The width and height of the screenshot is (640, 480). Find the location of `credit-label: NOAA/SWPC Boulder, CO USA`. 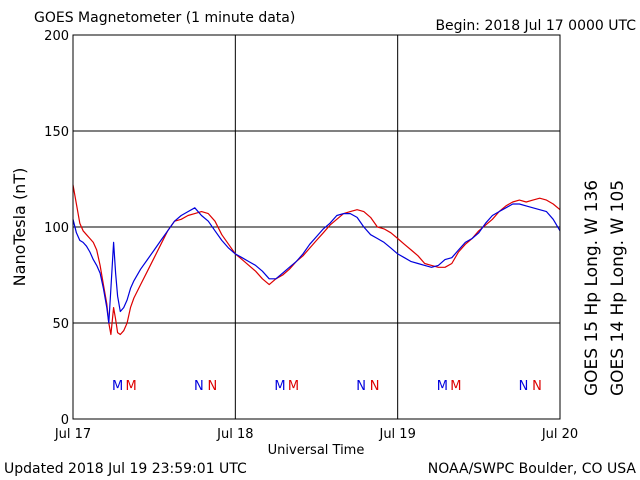

credit-label: NOAA/SWPC Boulder, CO USA is located at coordinates (532, 469).